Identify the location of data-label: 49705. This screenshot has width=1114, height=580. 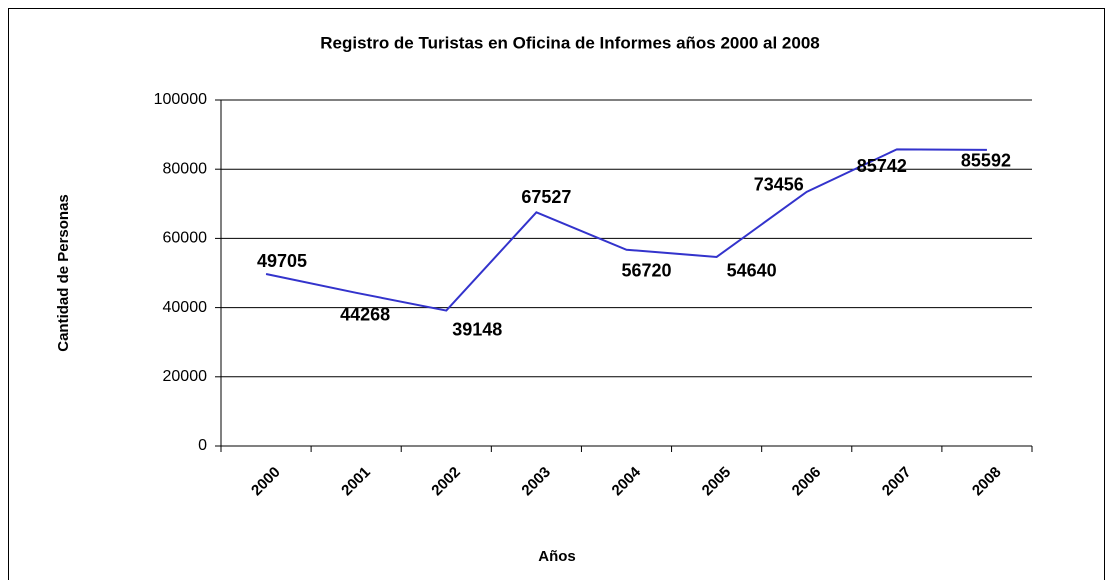
(282, 261).